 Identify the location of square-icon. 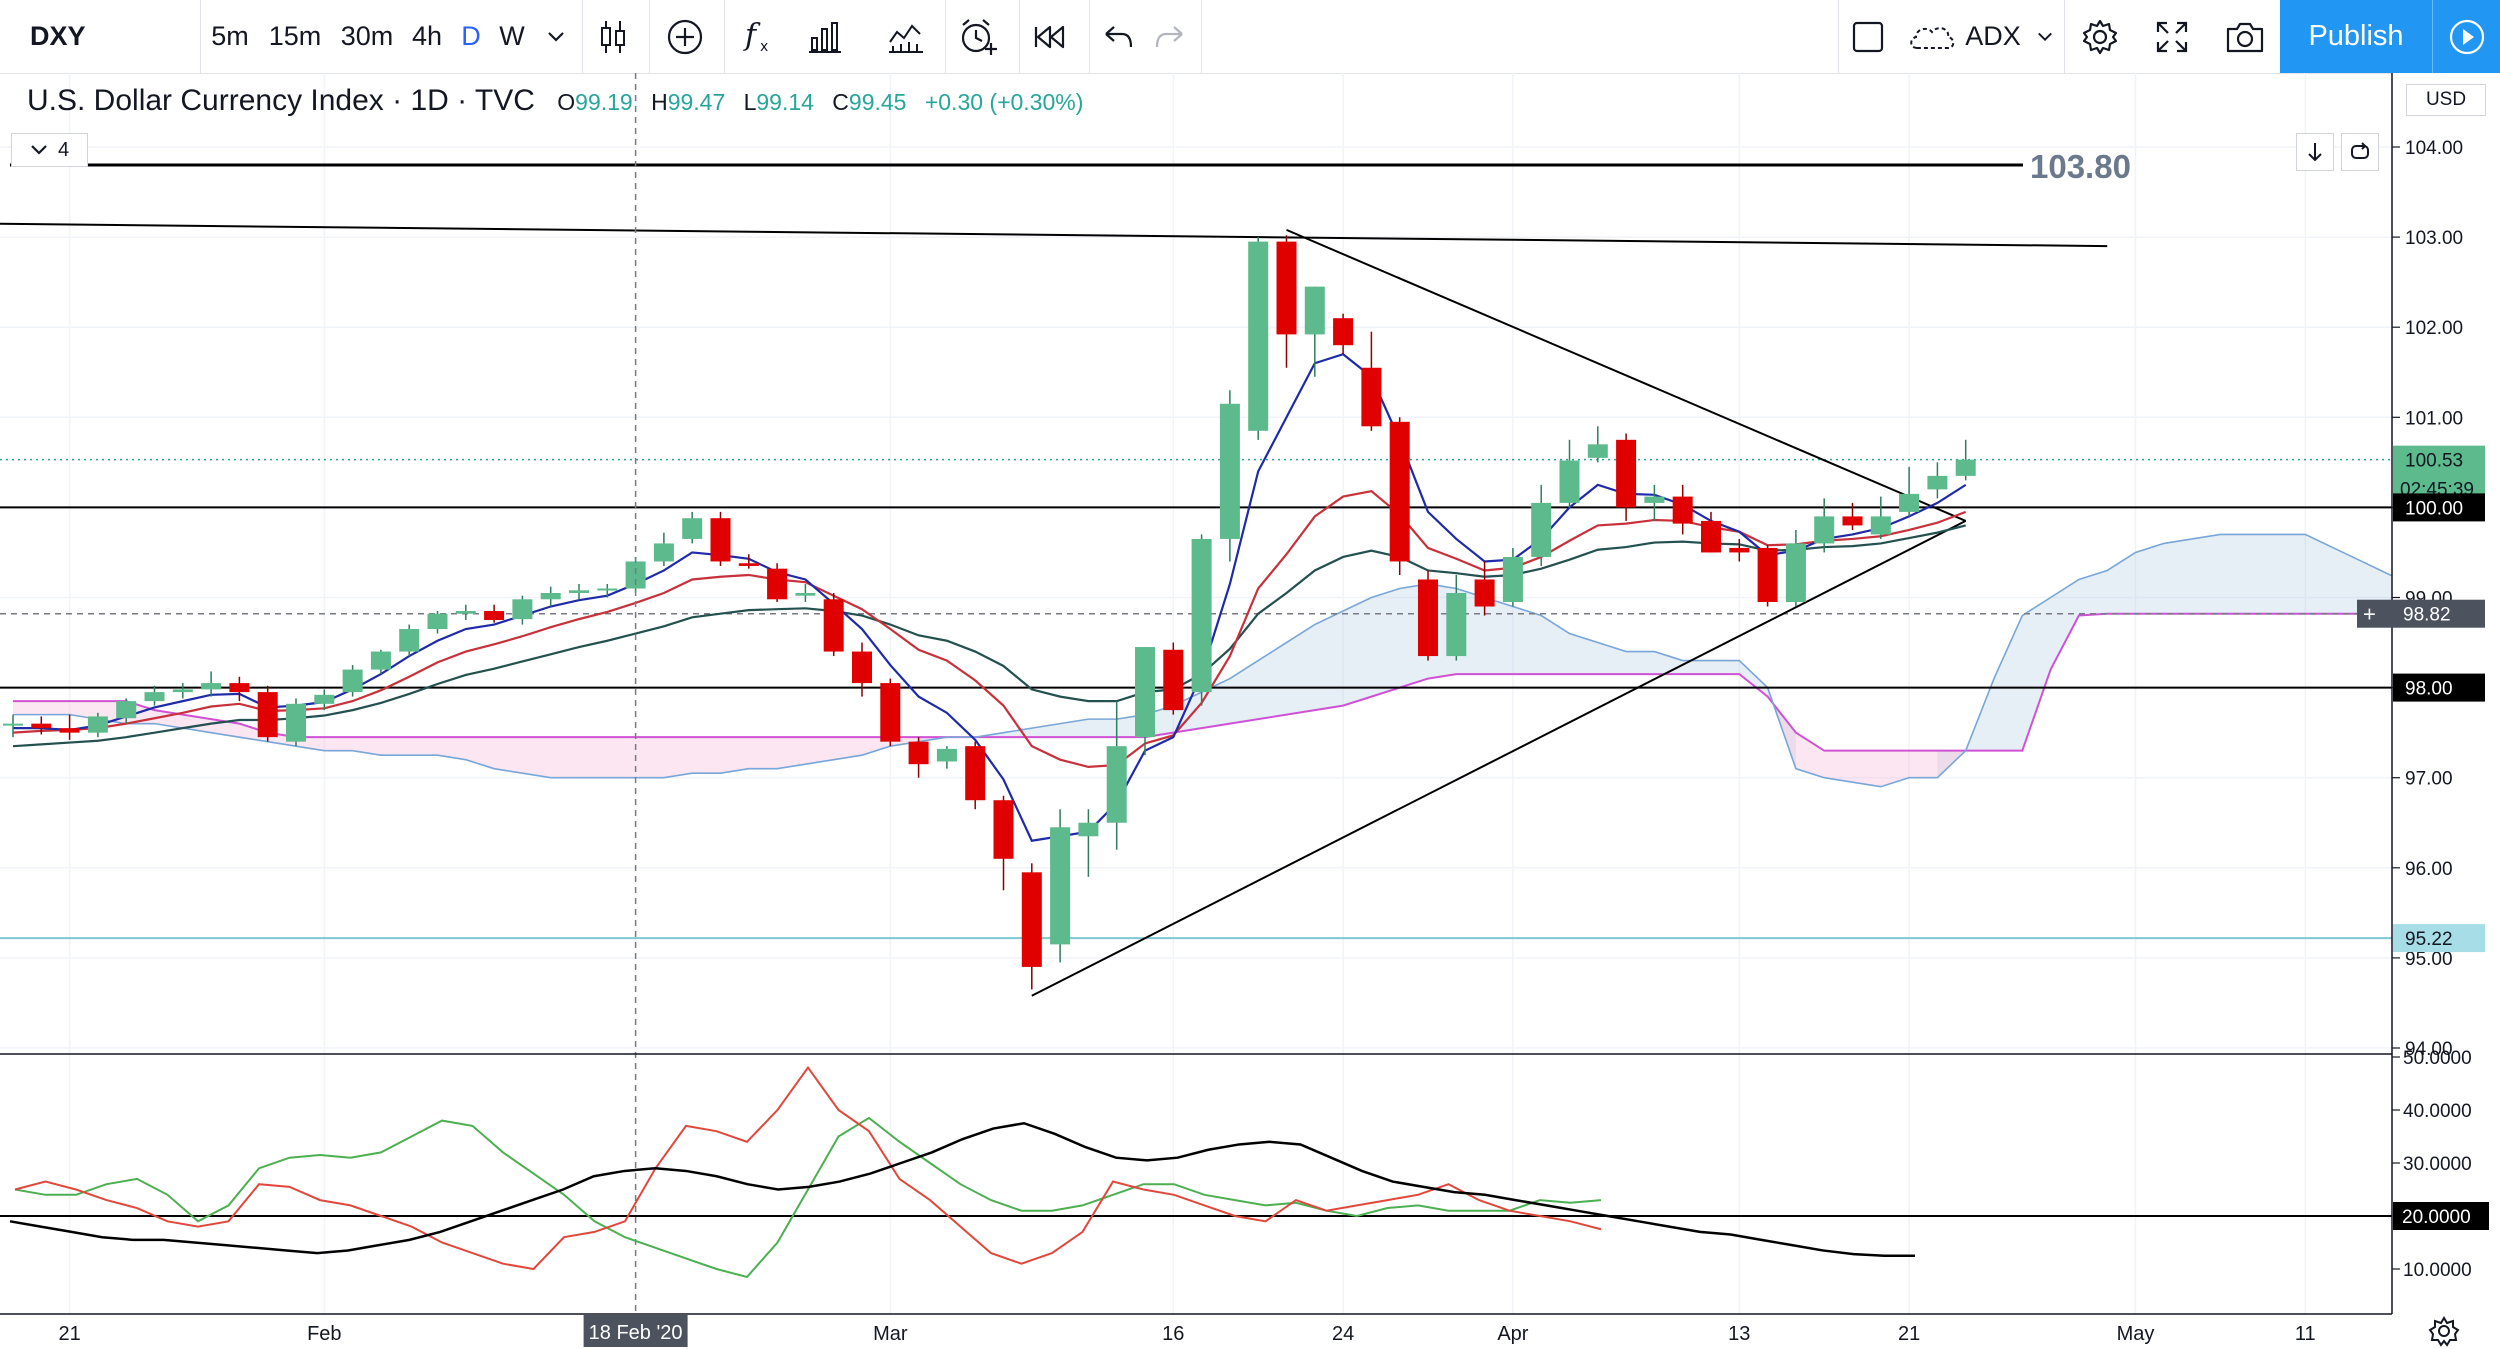
(1868, 36).